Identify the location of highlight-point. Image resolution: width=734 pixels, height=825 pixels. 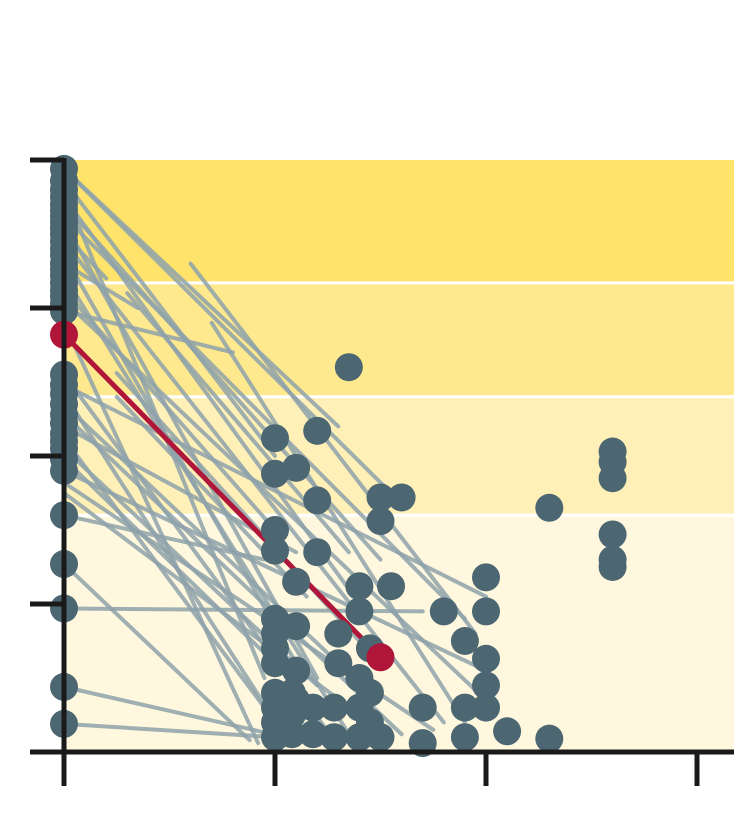
(380, 657).